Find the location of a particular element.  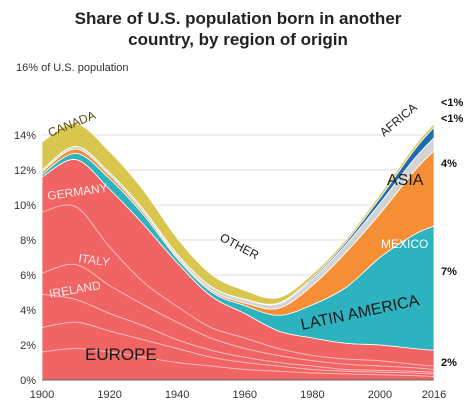

region-label-africa: AFRICA is located at coordinates (398, 119).